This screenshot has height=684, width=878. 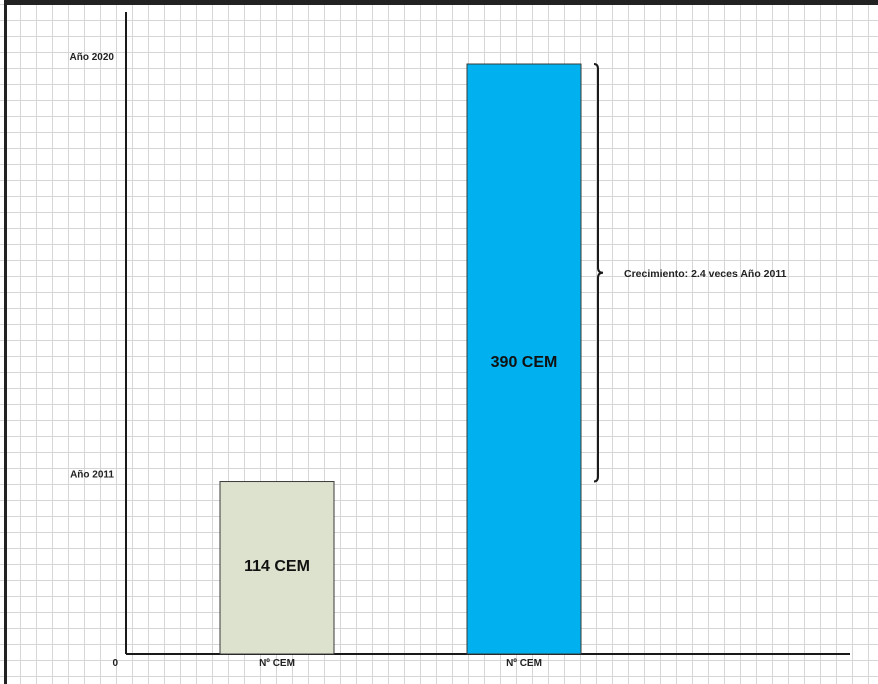 I want to click on y-tick-label: Año 2020, so click(x=92, y=57).